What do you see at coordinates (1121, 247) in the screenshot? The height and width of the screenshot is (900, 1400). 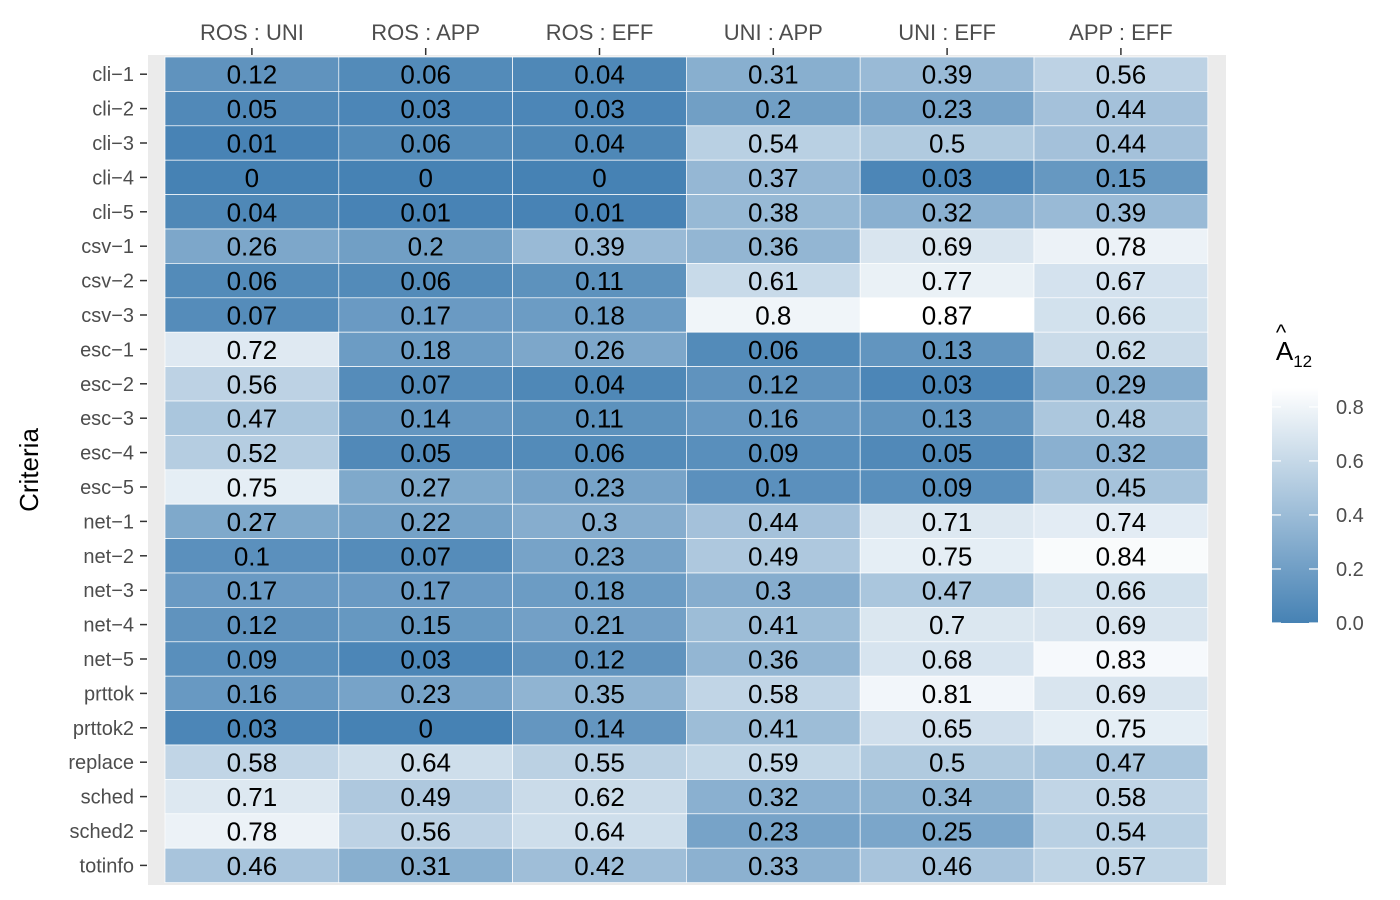 I see `cell-value-label: 0.78` at bounding box center [1121, 247].